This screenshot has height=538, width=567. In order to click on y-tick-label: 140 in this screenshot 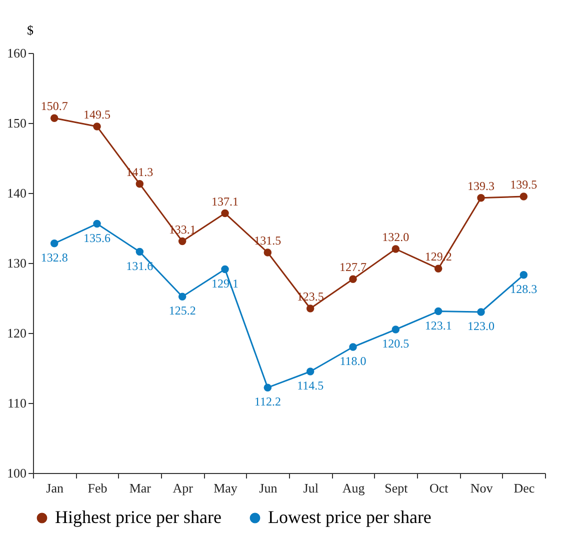, I will do `click(16, 193)`.